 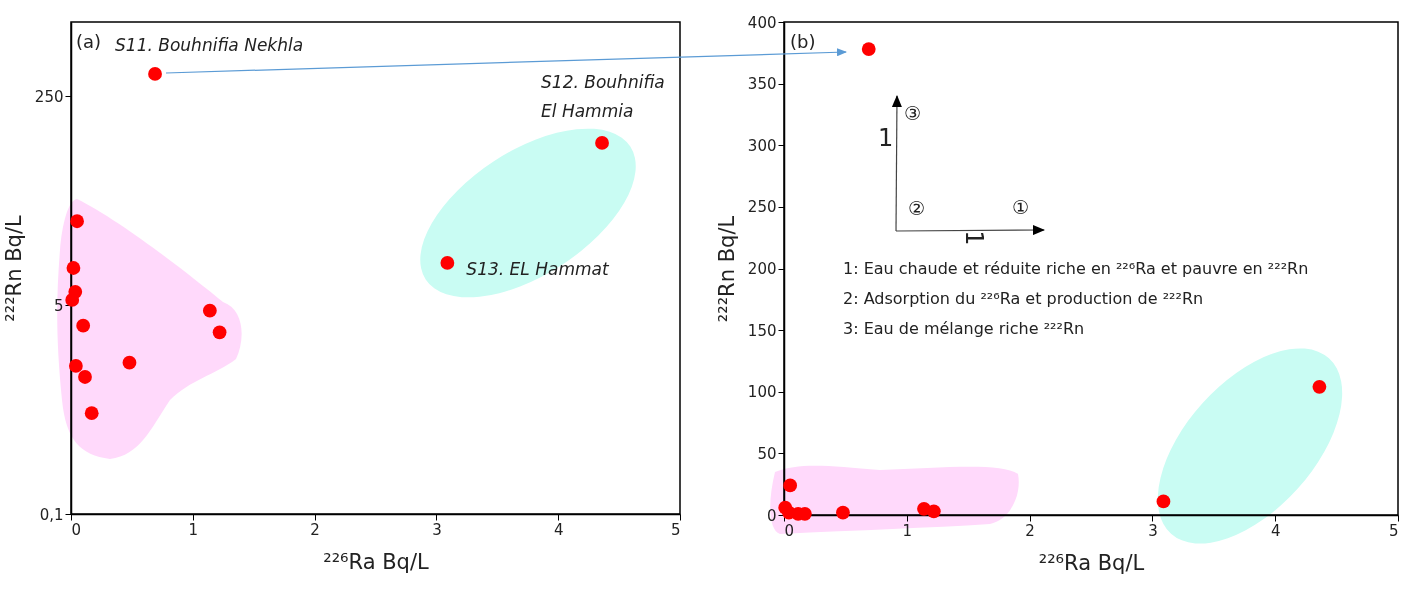 I want to click on y-tick-label: 0, so click(x=771, y=515).